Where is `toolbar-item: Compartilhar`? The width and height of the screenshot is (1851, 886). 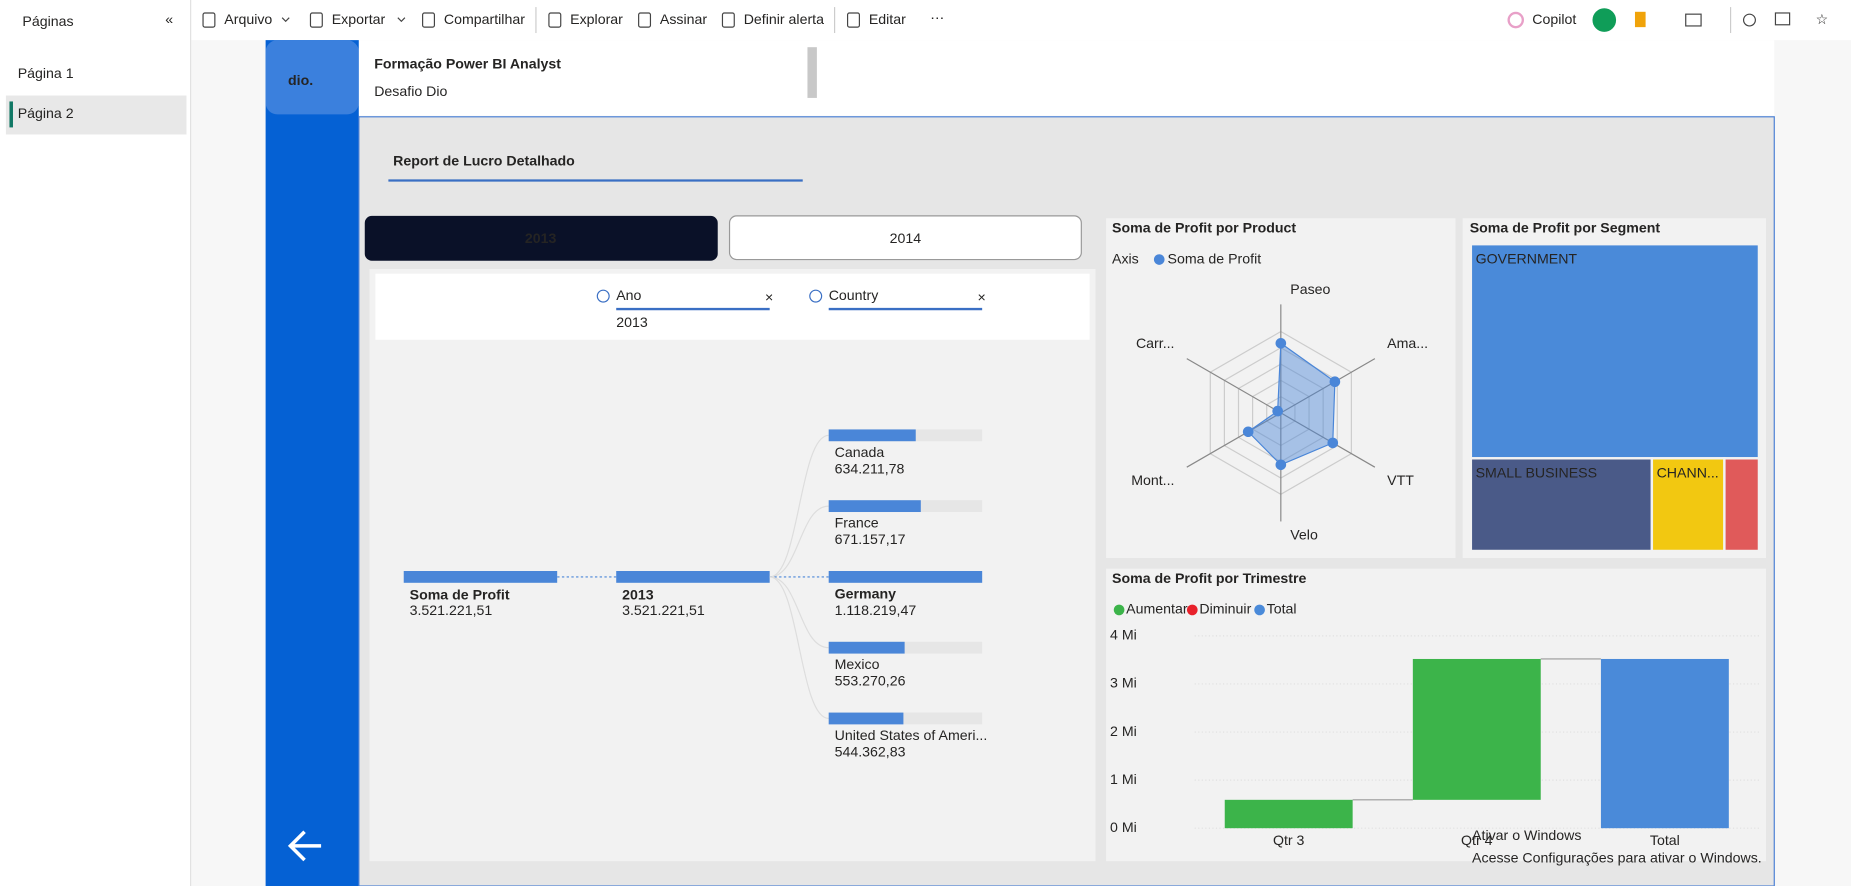 toolbar-item: Compartilhar is located at coordinates (484, 20).